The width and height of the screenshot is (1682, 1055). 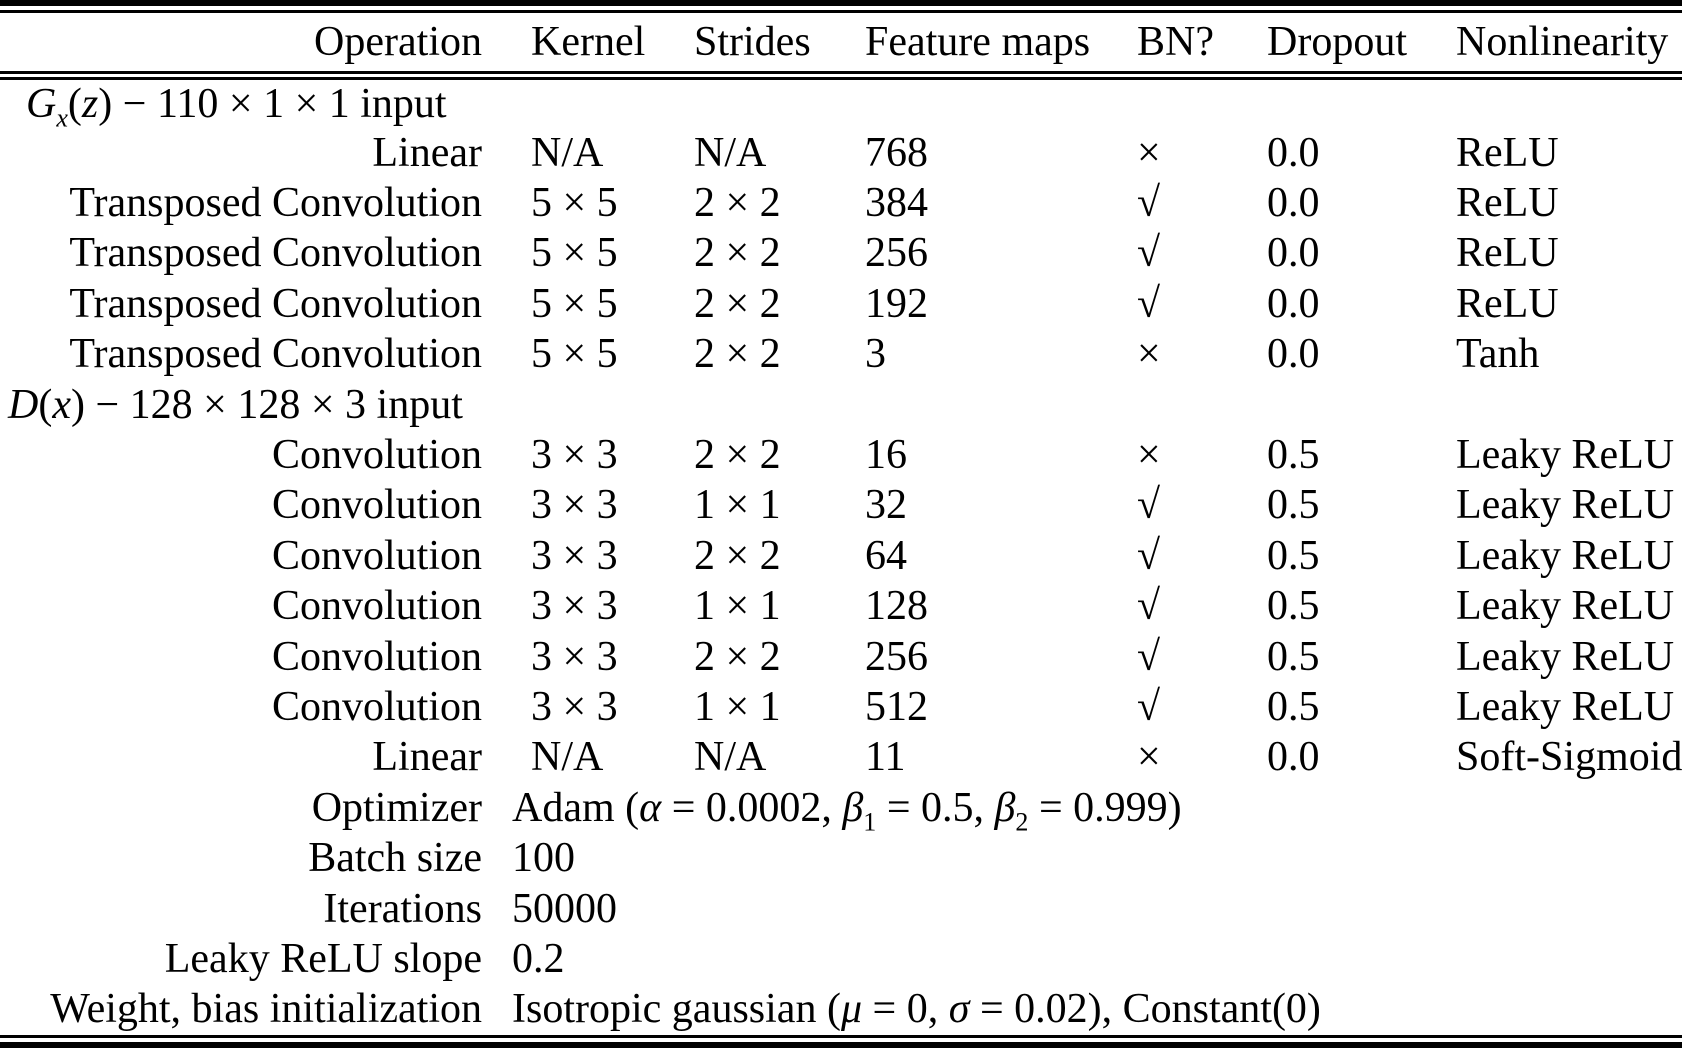 I want to click on cell-nonlinearity: Soft-Sigmoid, so click(x=1569, y=757).